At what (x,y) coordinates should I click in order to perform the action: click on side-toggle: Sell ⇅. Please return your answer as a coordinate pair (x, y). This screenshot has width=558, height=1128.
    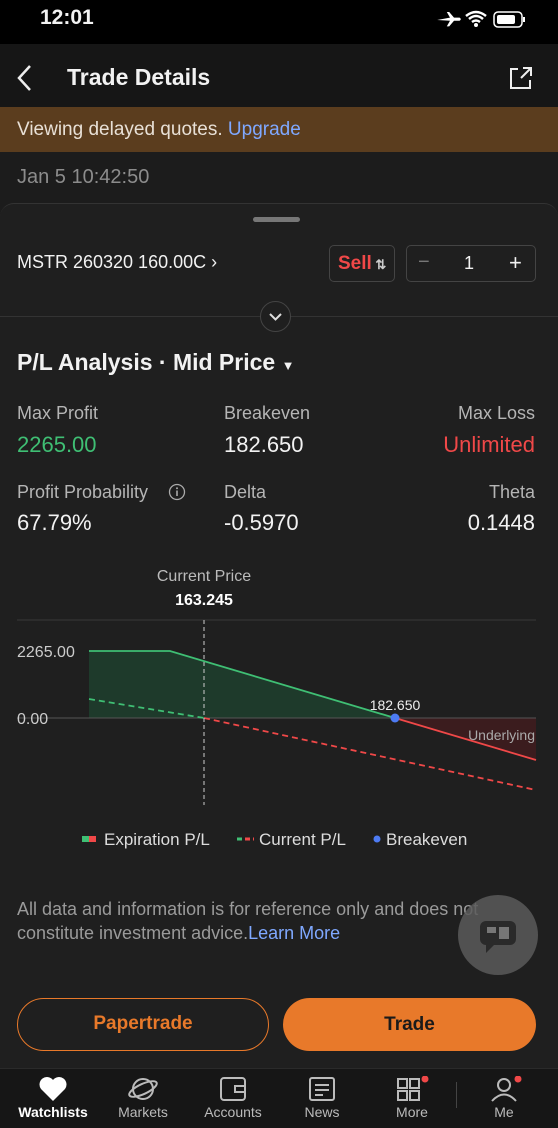
    Looking at the image, I should click on (362, 263).